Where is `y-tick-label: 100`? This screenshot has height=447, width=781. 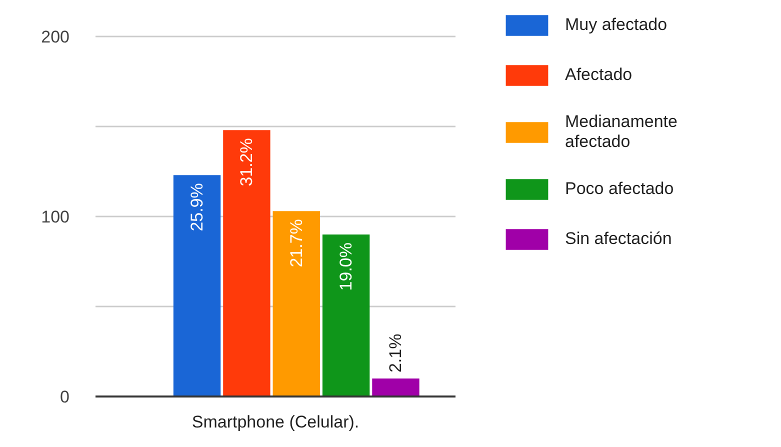 y-tick-label: 100 is located at coordinates (55, 217).